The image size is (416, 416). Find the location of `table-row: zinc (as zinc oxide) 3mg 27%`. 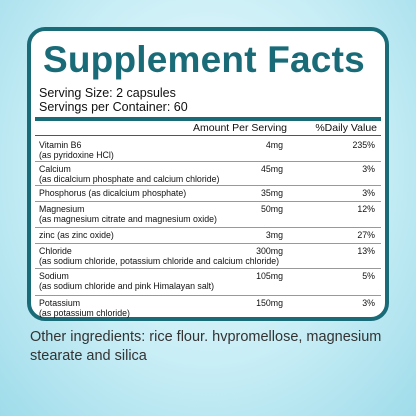

table-row: zinc (as zinc oxide) 3mg 27% is located at coordinates (208, 236).